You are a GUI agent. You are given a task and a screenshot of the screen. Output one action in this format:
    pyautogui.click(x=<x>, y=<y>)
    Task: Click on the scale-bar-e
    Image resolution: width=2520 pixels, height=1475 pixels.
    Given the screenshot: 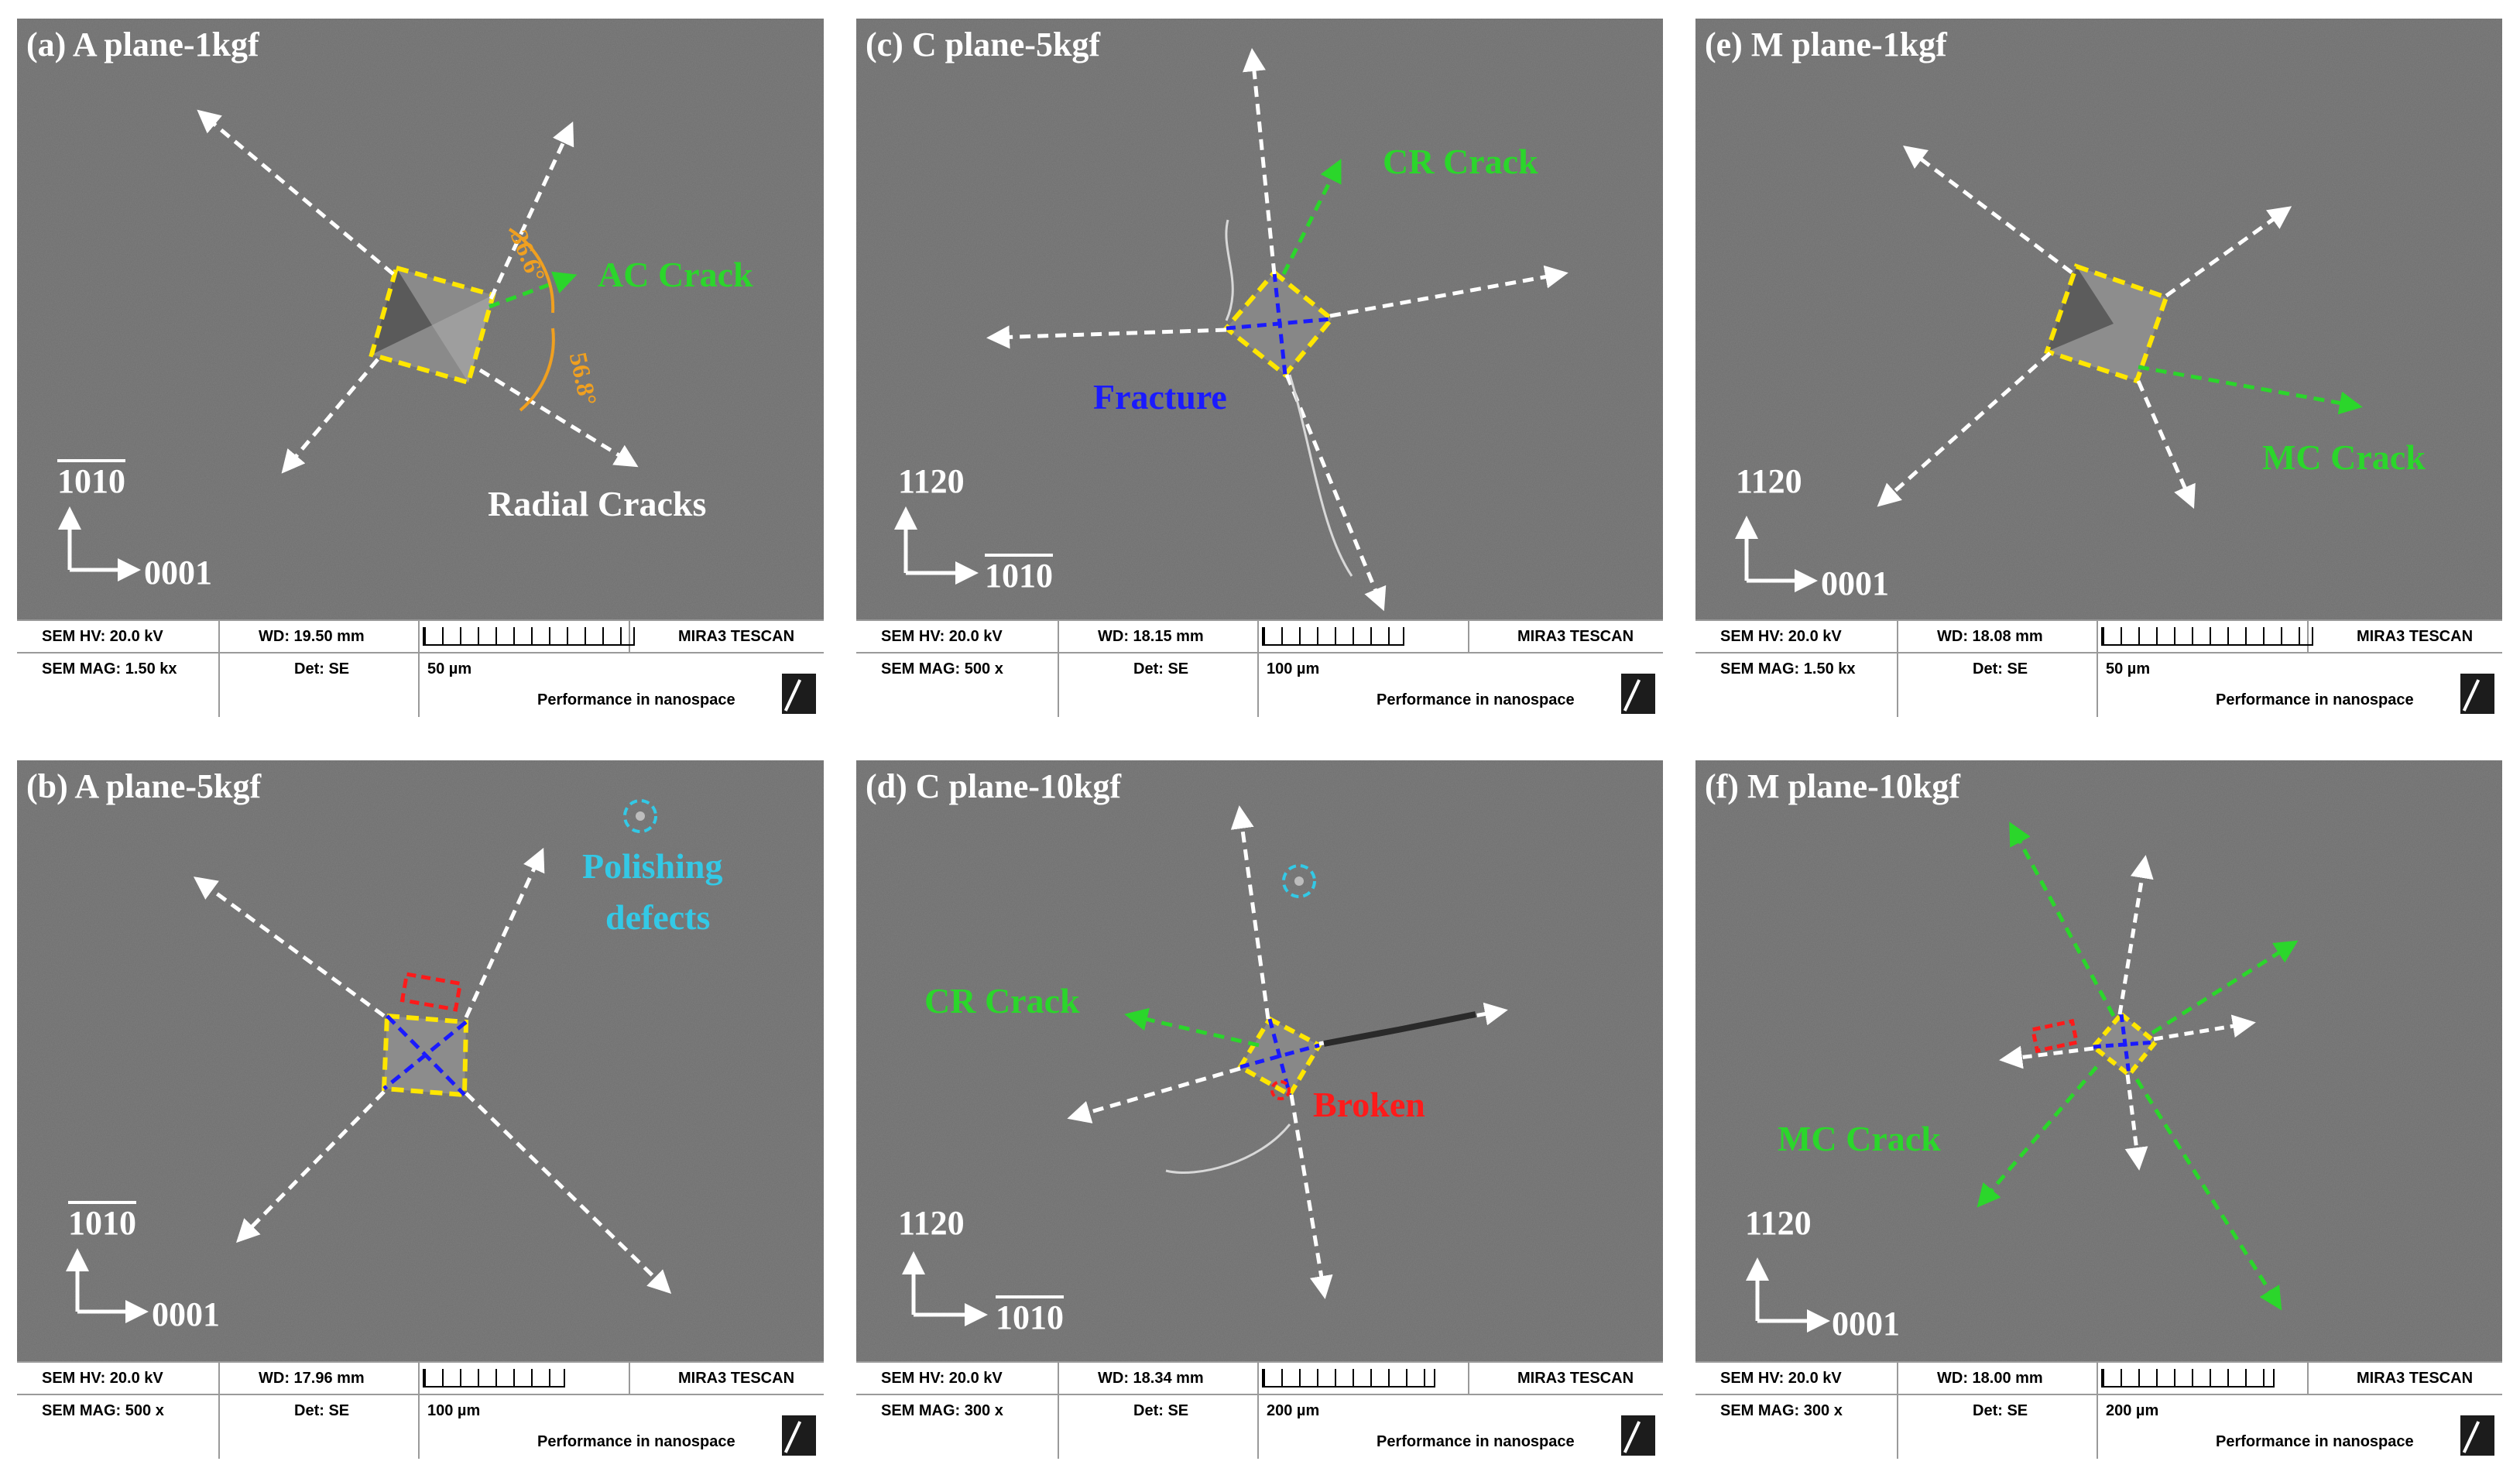 What is the action you would take?
    pyautogui.click(x=2207, y=636)
    